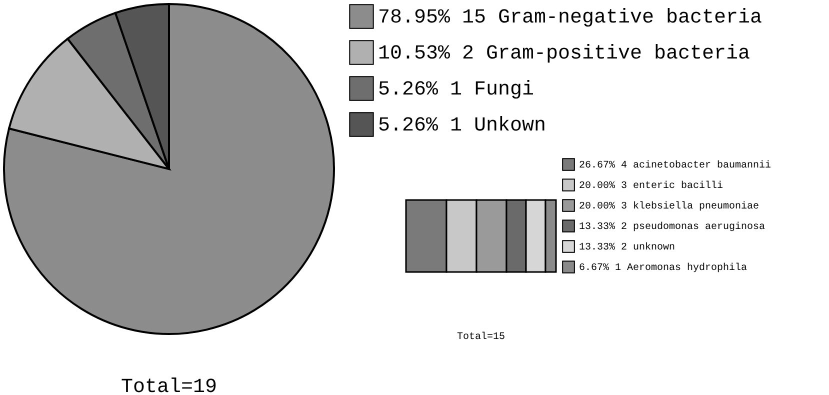  What do you see at coordinates (456, 90) in the screenshot?
I see `legend-label: 5.26% 1 Fungi` at bounding box center [456, 90].